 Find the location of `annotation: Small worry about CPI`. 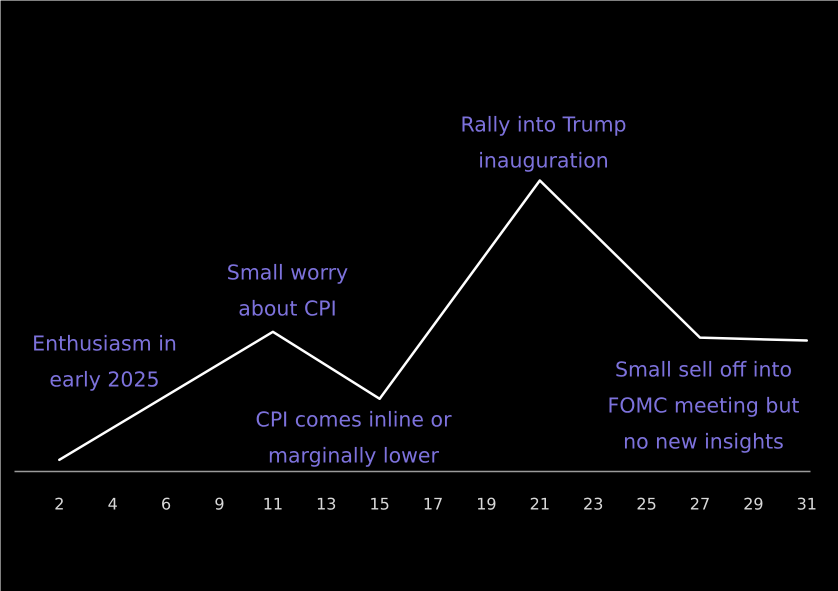

annotation: Small worry about CPI is located at coordinates (287, 290).